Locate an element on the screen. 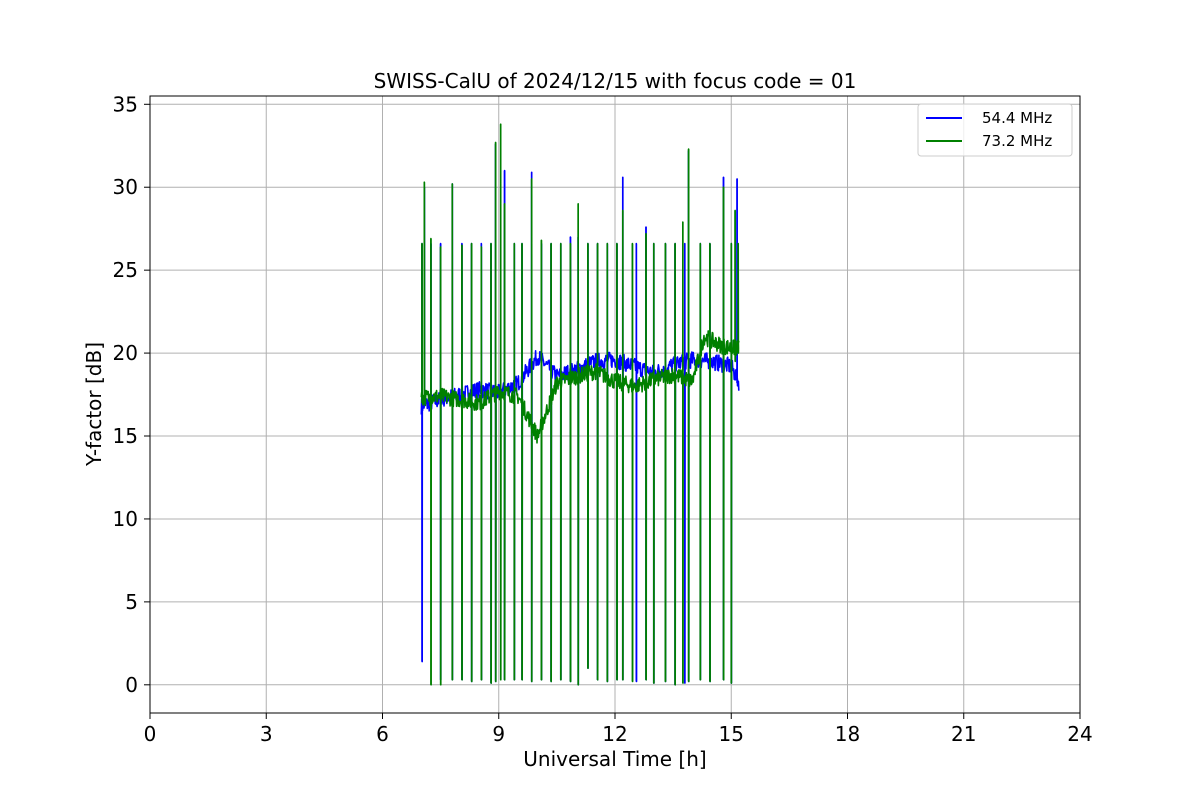 The height and width of the screenshot is (800, 1200). y-axis-label: Y-factor [dB] is located at coordinates (94, 404).